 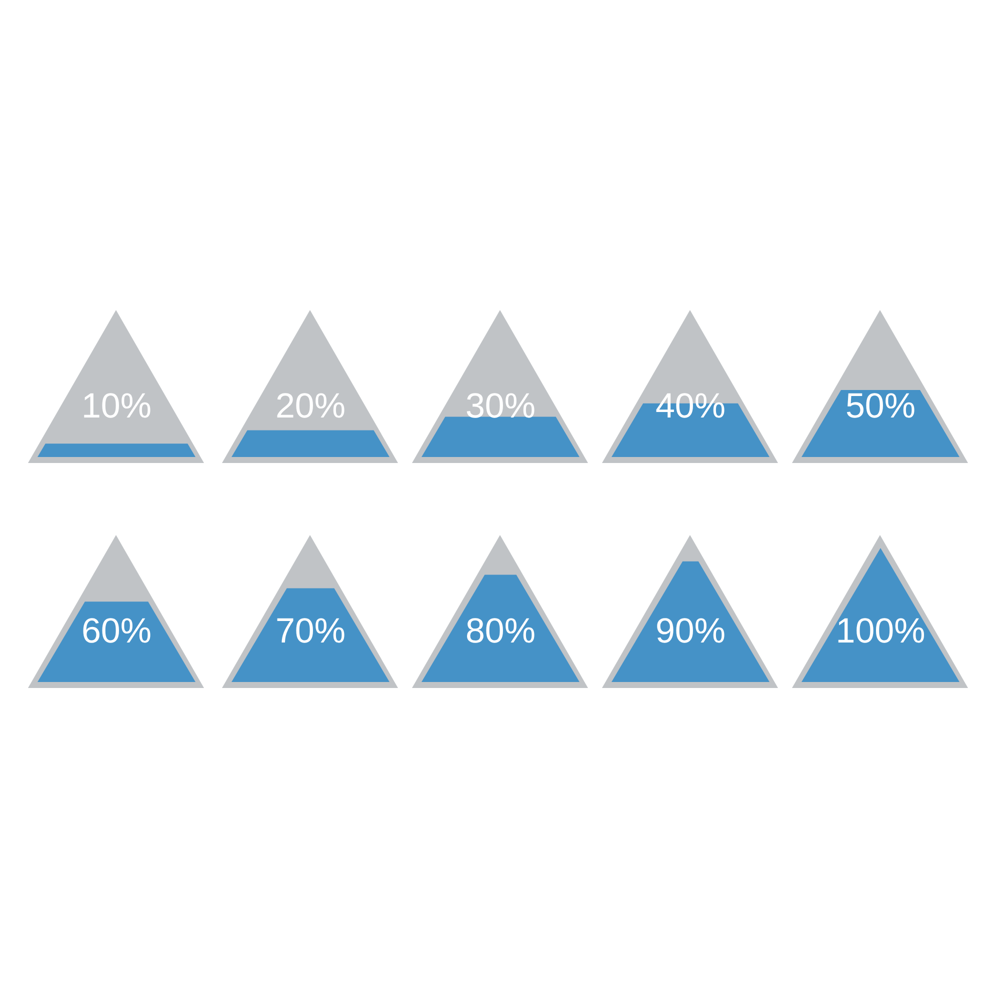 I want to click on data-label: 70%, so click(x=310, y=631).